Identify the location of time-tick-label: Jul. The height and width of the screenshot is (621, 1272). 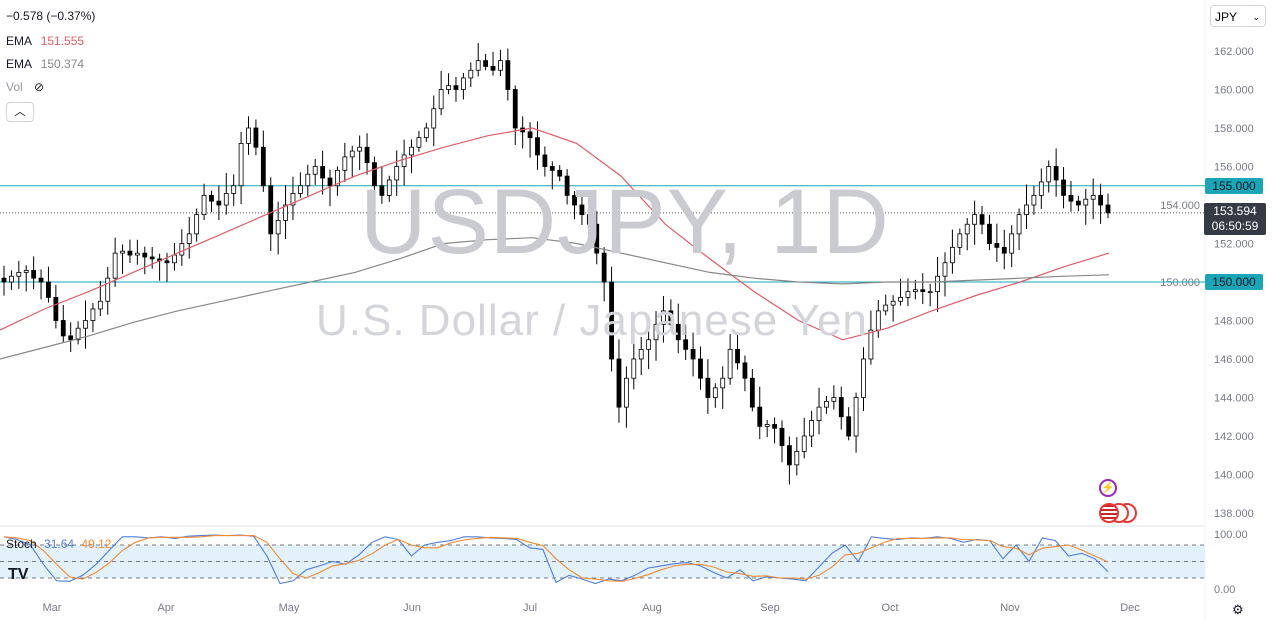
(530, 608).